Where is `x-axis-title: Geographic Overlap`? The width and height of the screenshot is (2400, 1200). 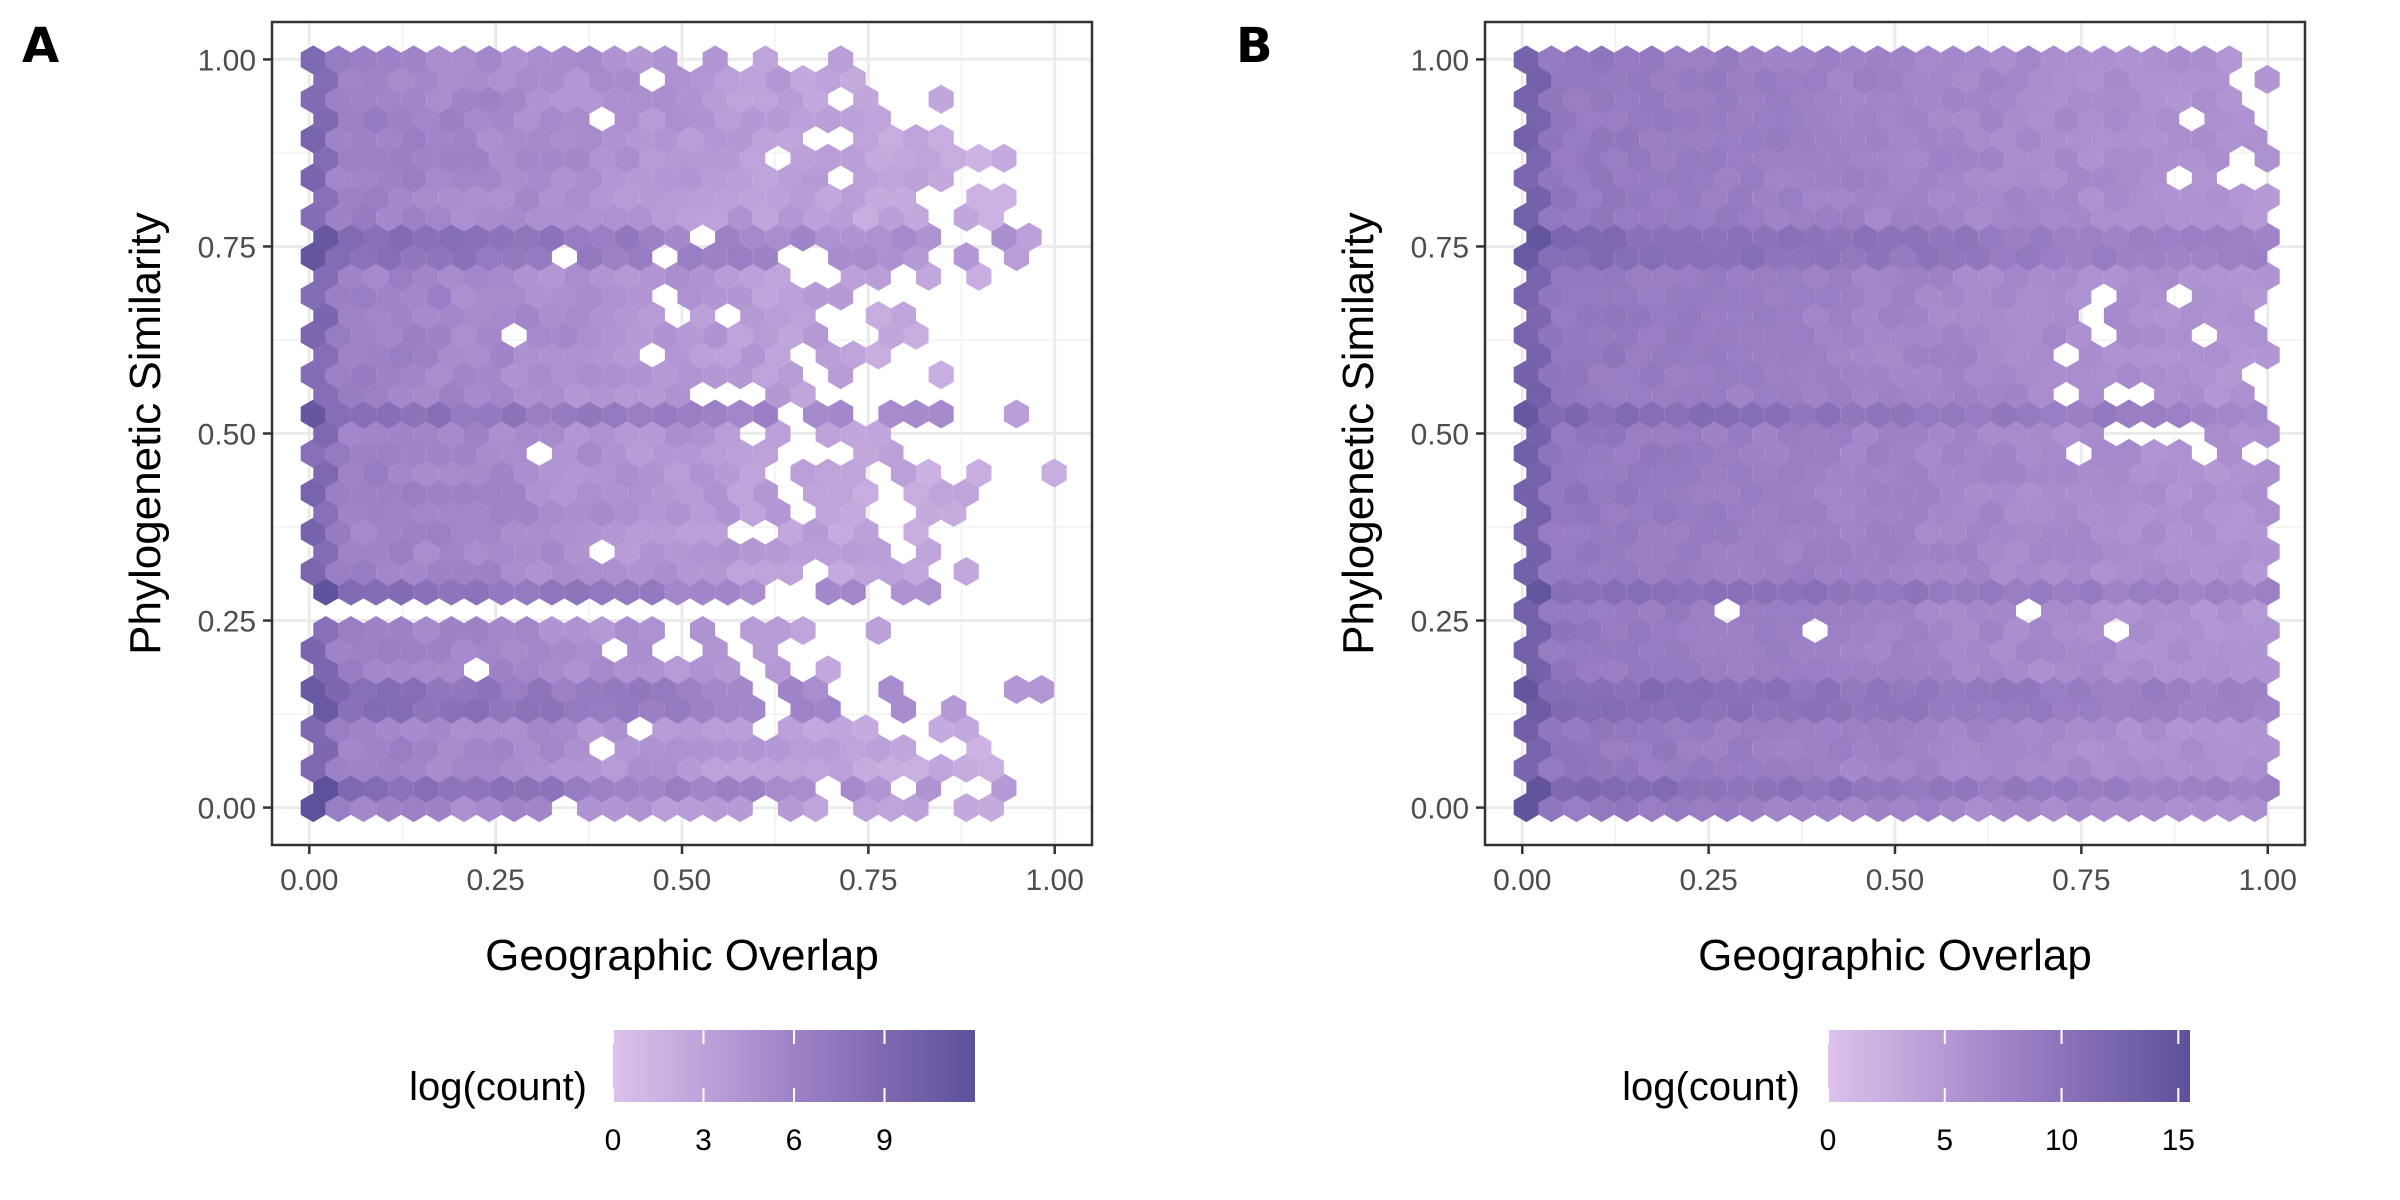 x-axis-title: Geographic Overlap is located at coordinates (1895, 955).